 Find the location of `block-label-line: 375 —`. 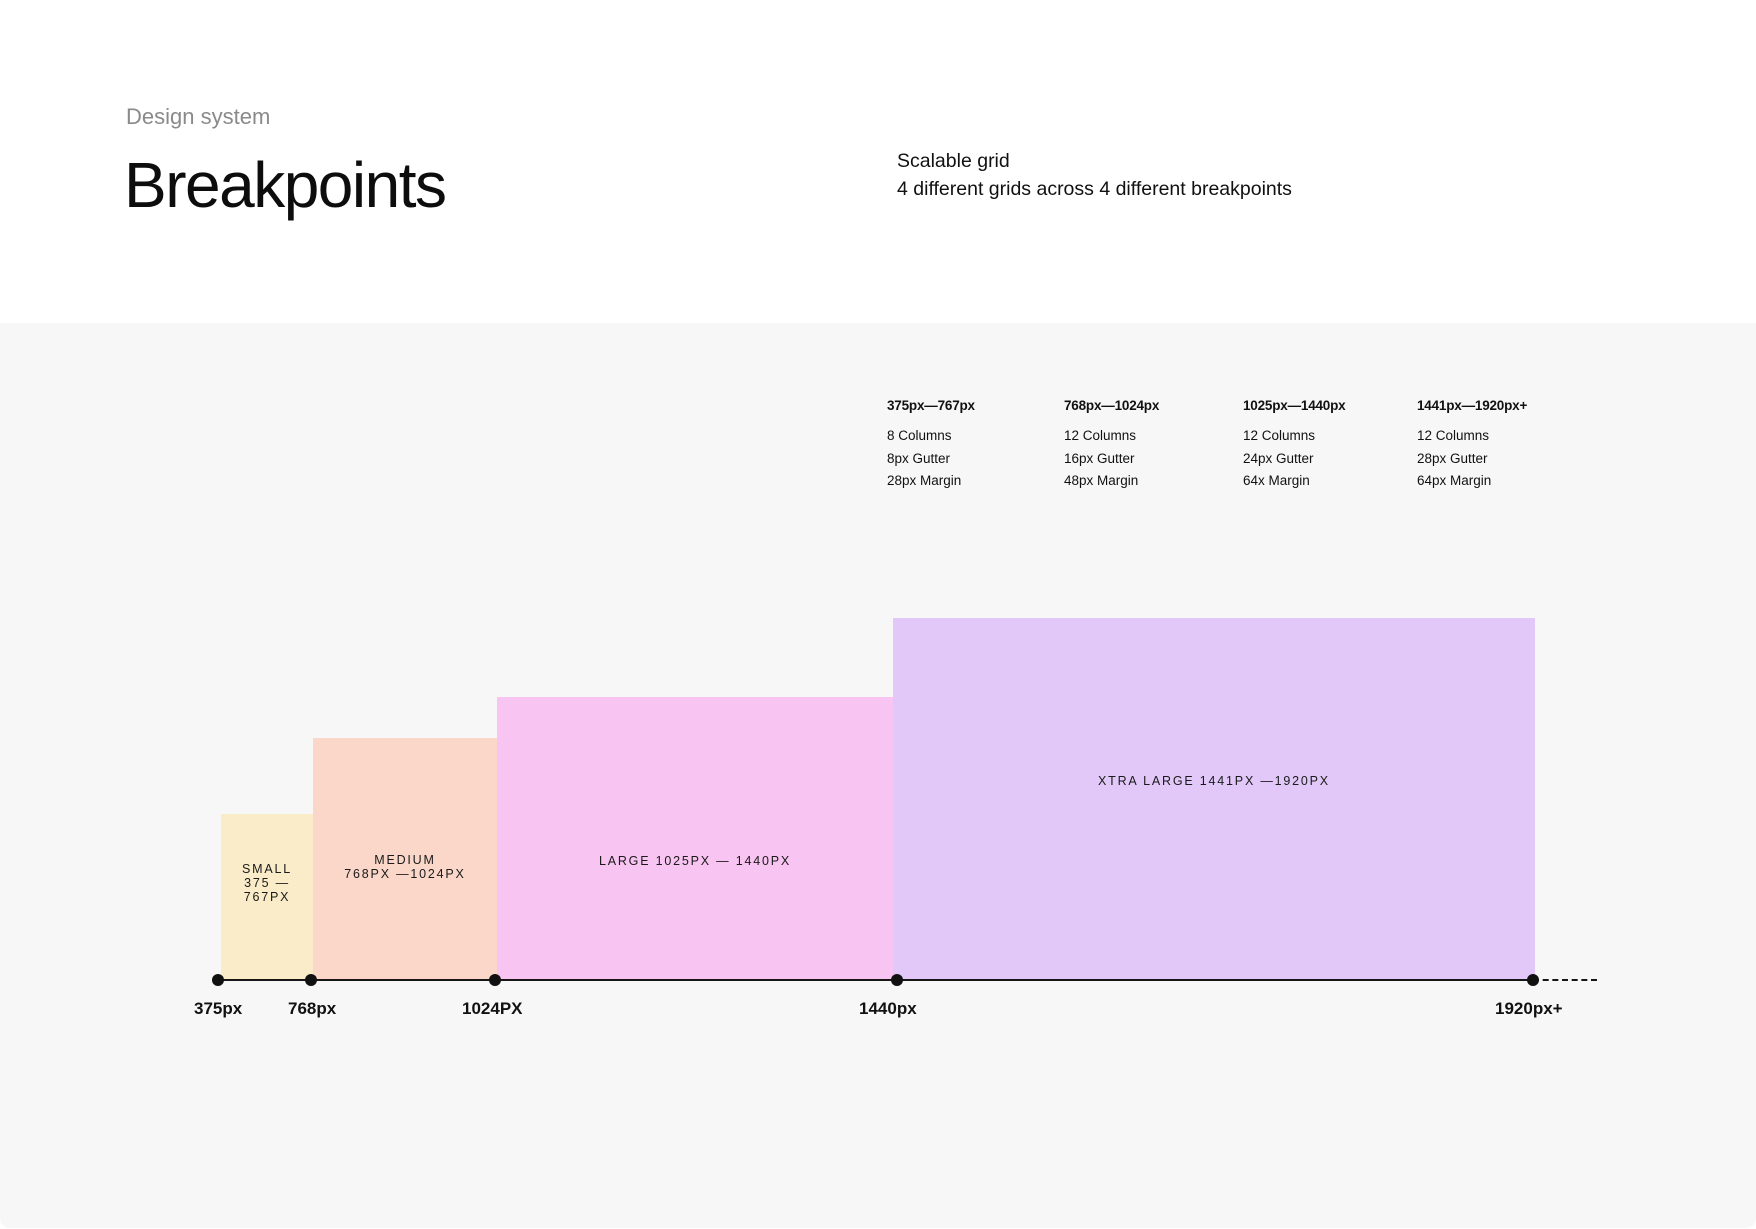

block-label-line: 375 — is located at coordinates (267, 883).